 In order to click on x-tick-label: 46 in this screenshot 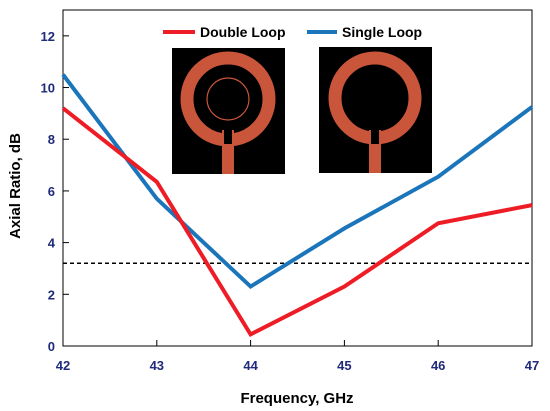, I will do `click(438, 365)`.